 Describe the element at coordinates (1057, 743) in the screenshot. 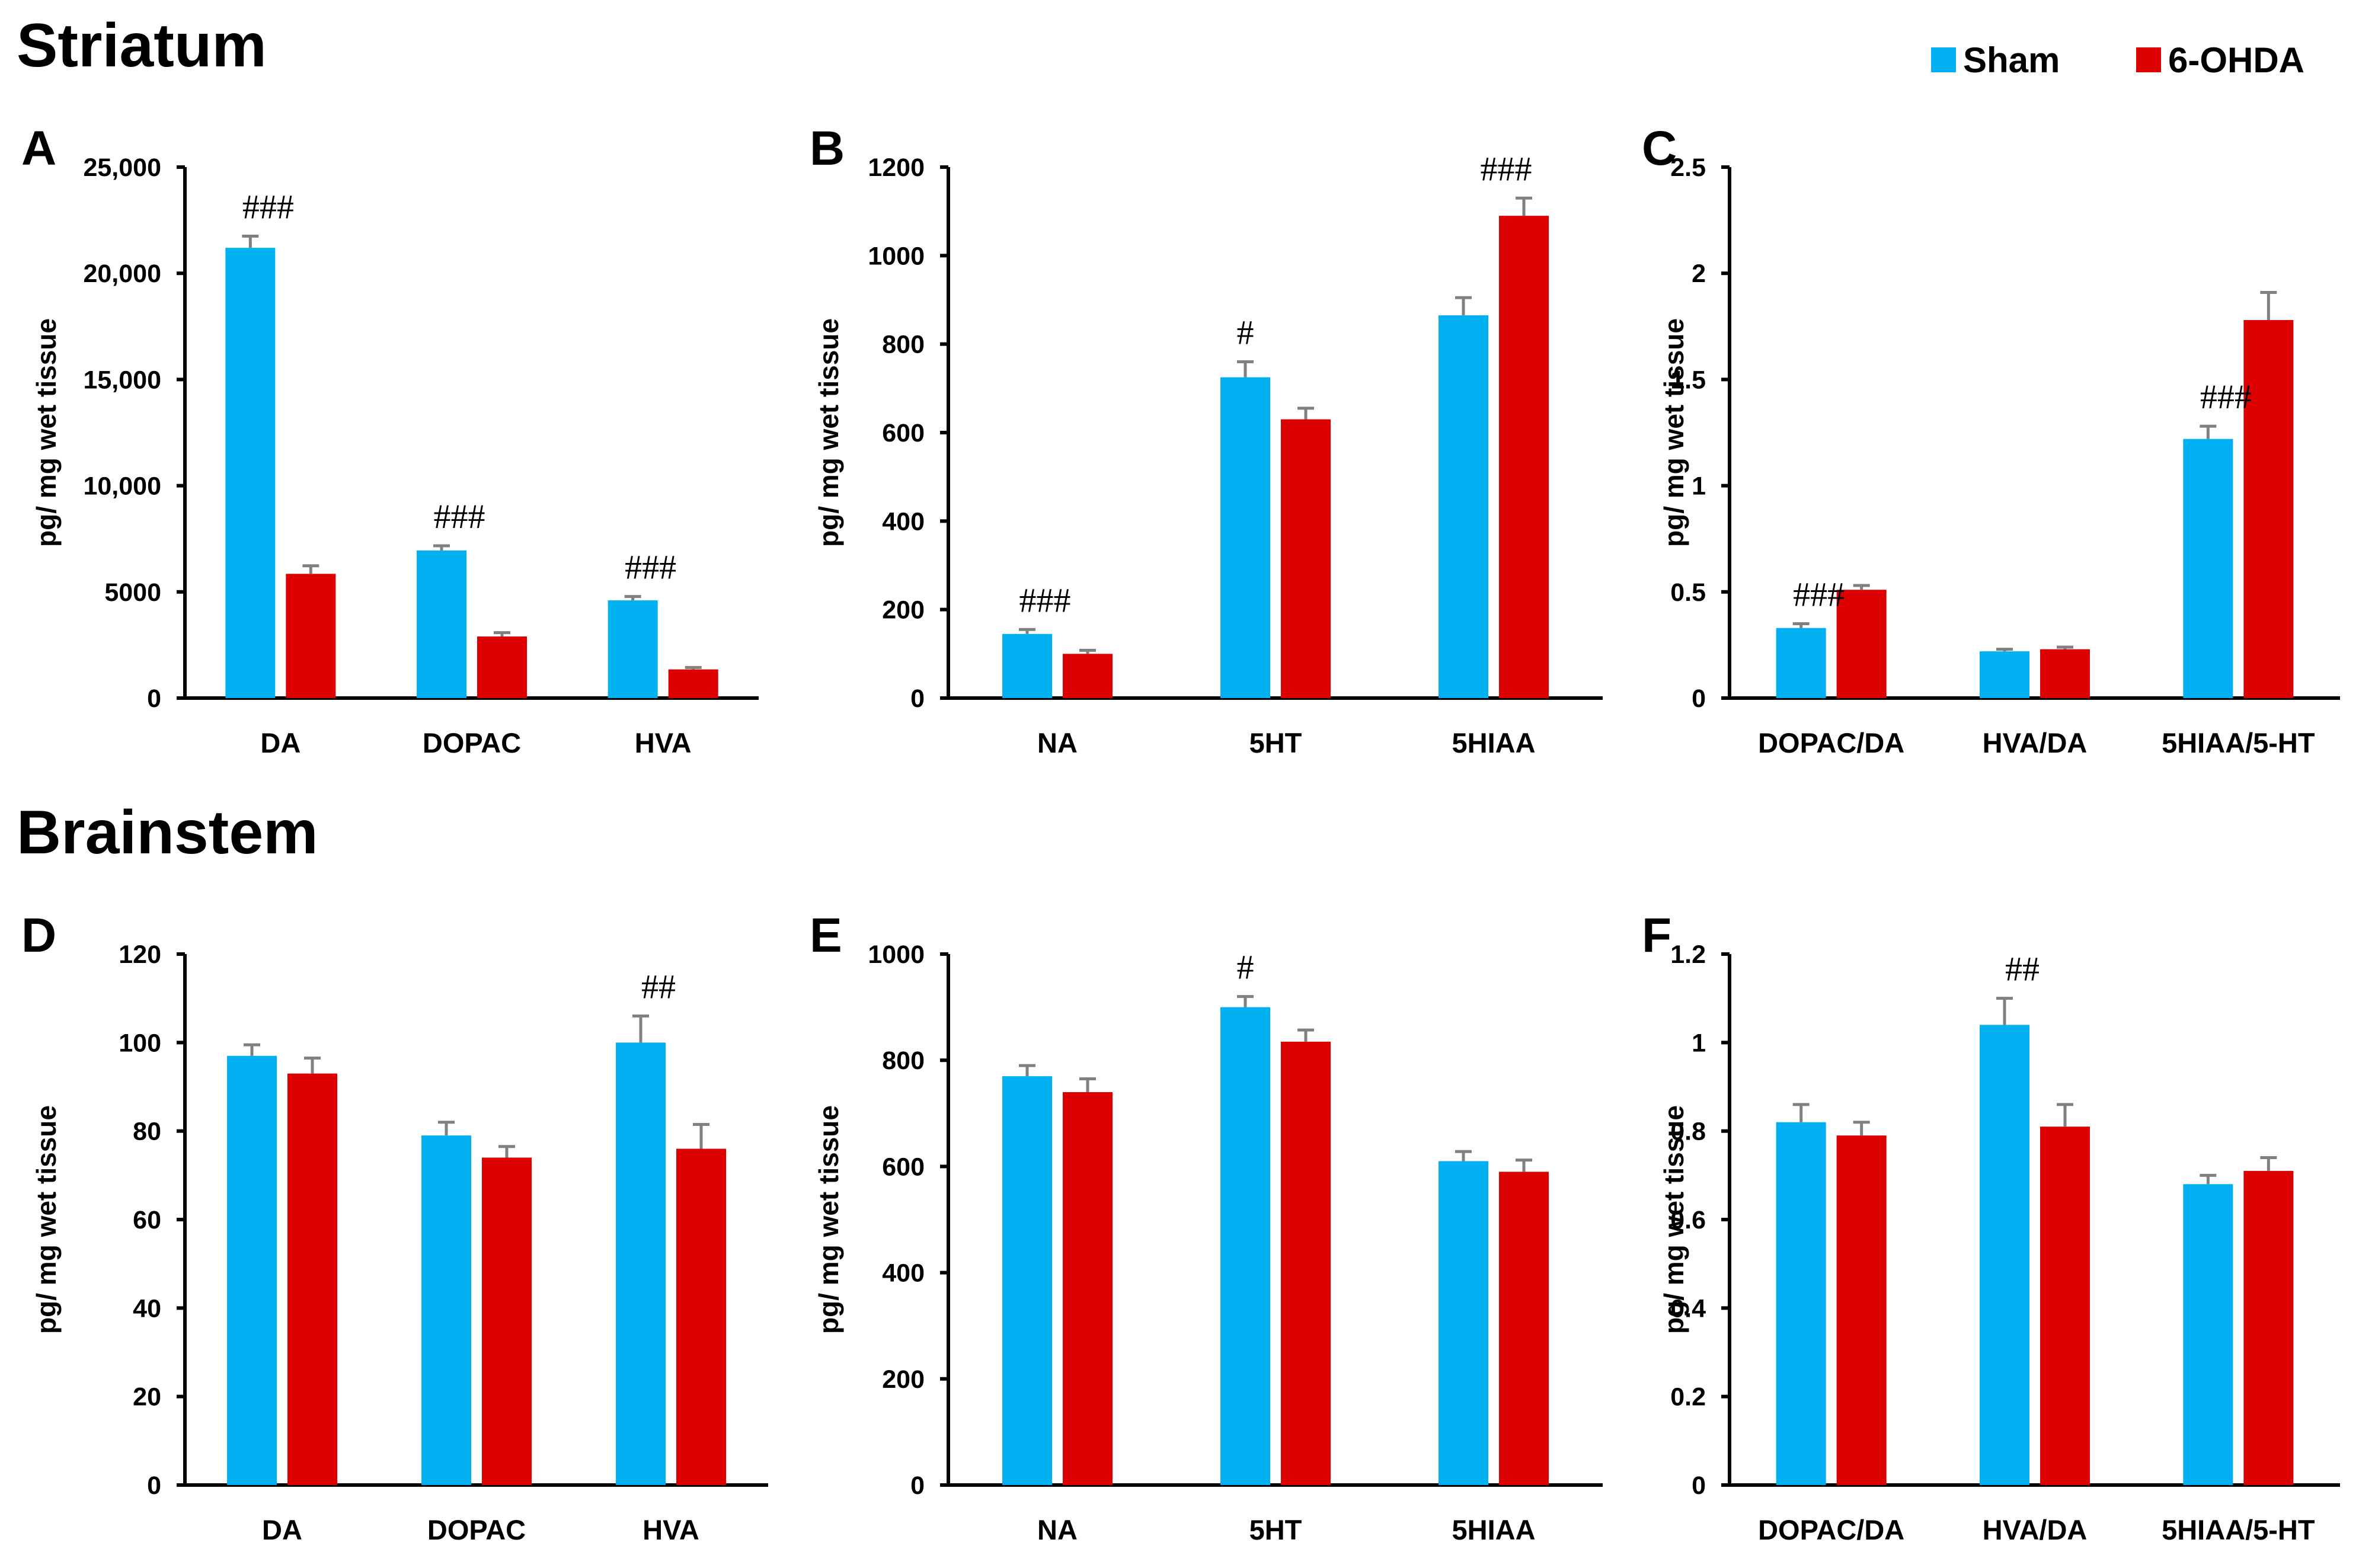

I see `x-tick-label-b: NA` at that location.